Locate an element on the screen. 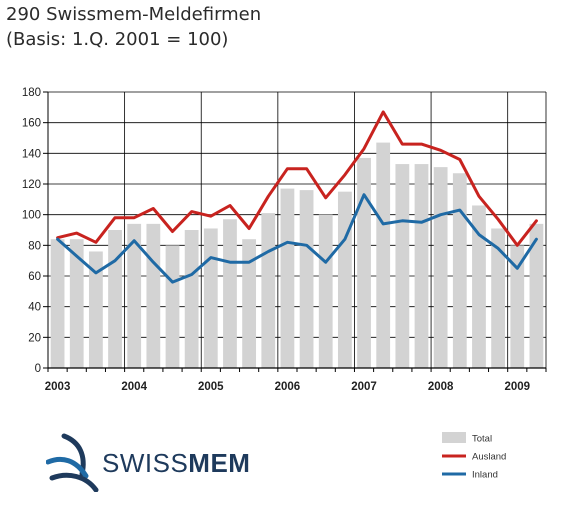 The width and height of the screenshot is (562, 508). x-tick-label: 2007 is located at coordinates (364, 387).